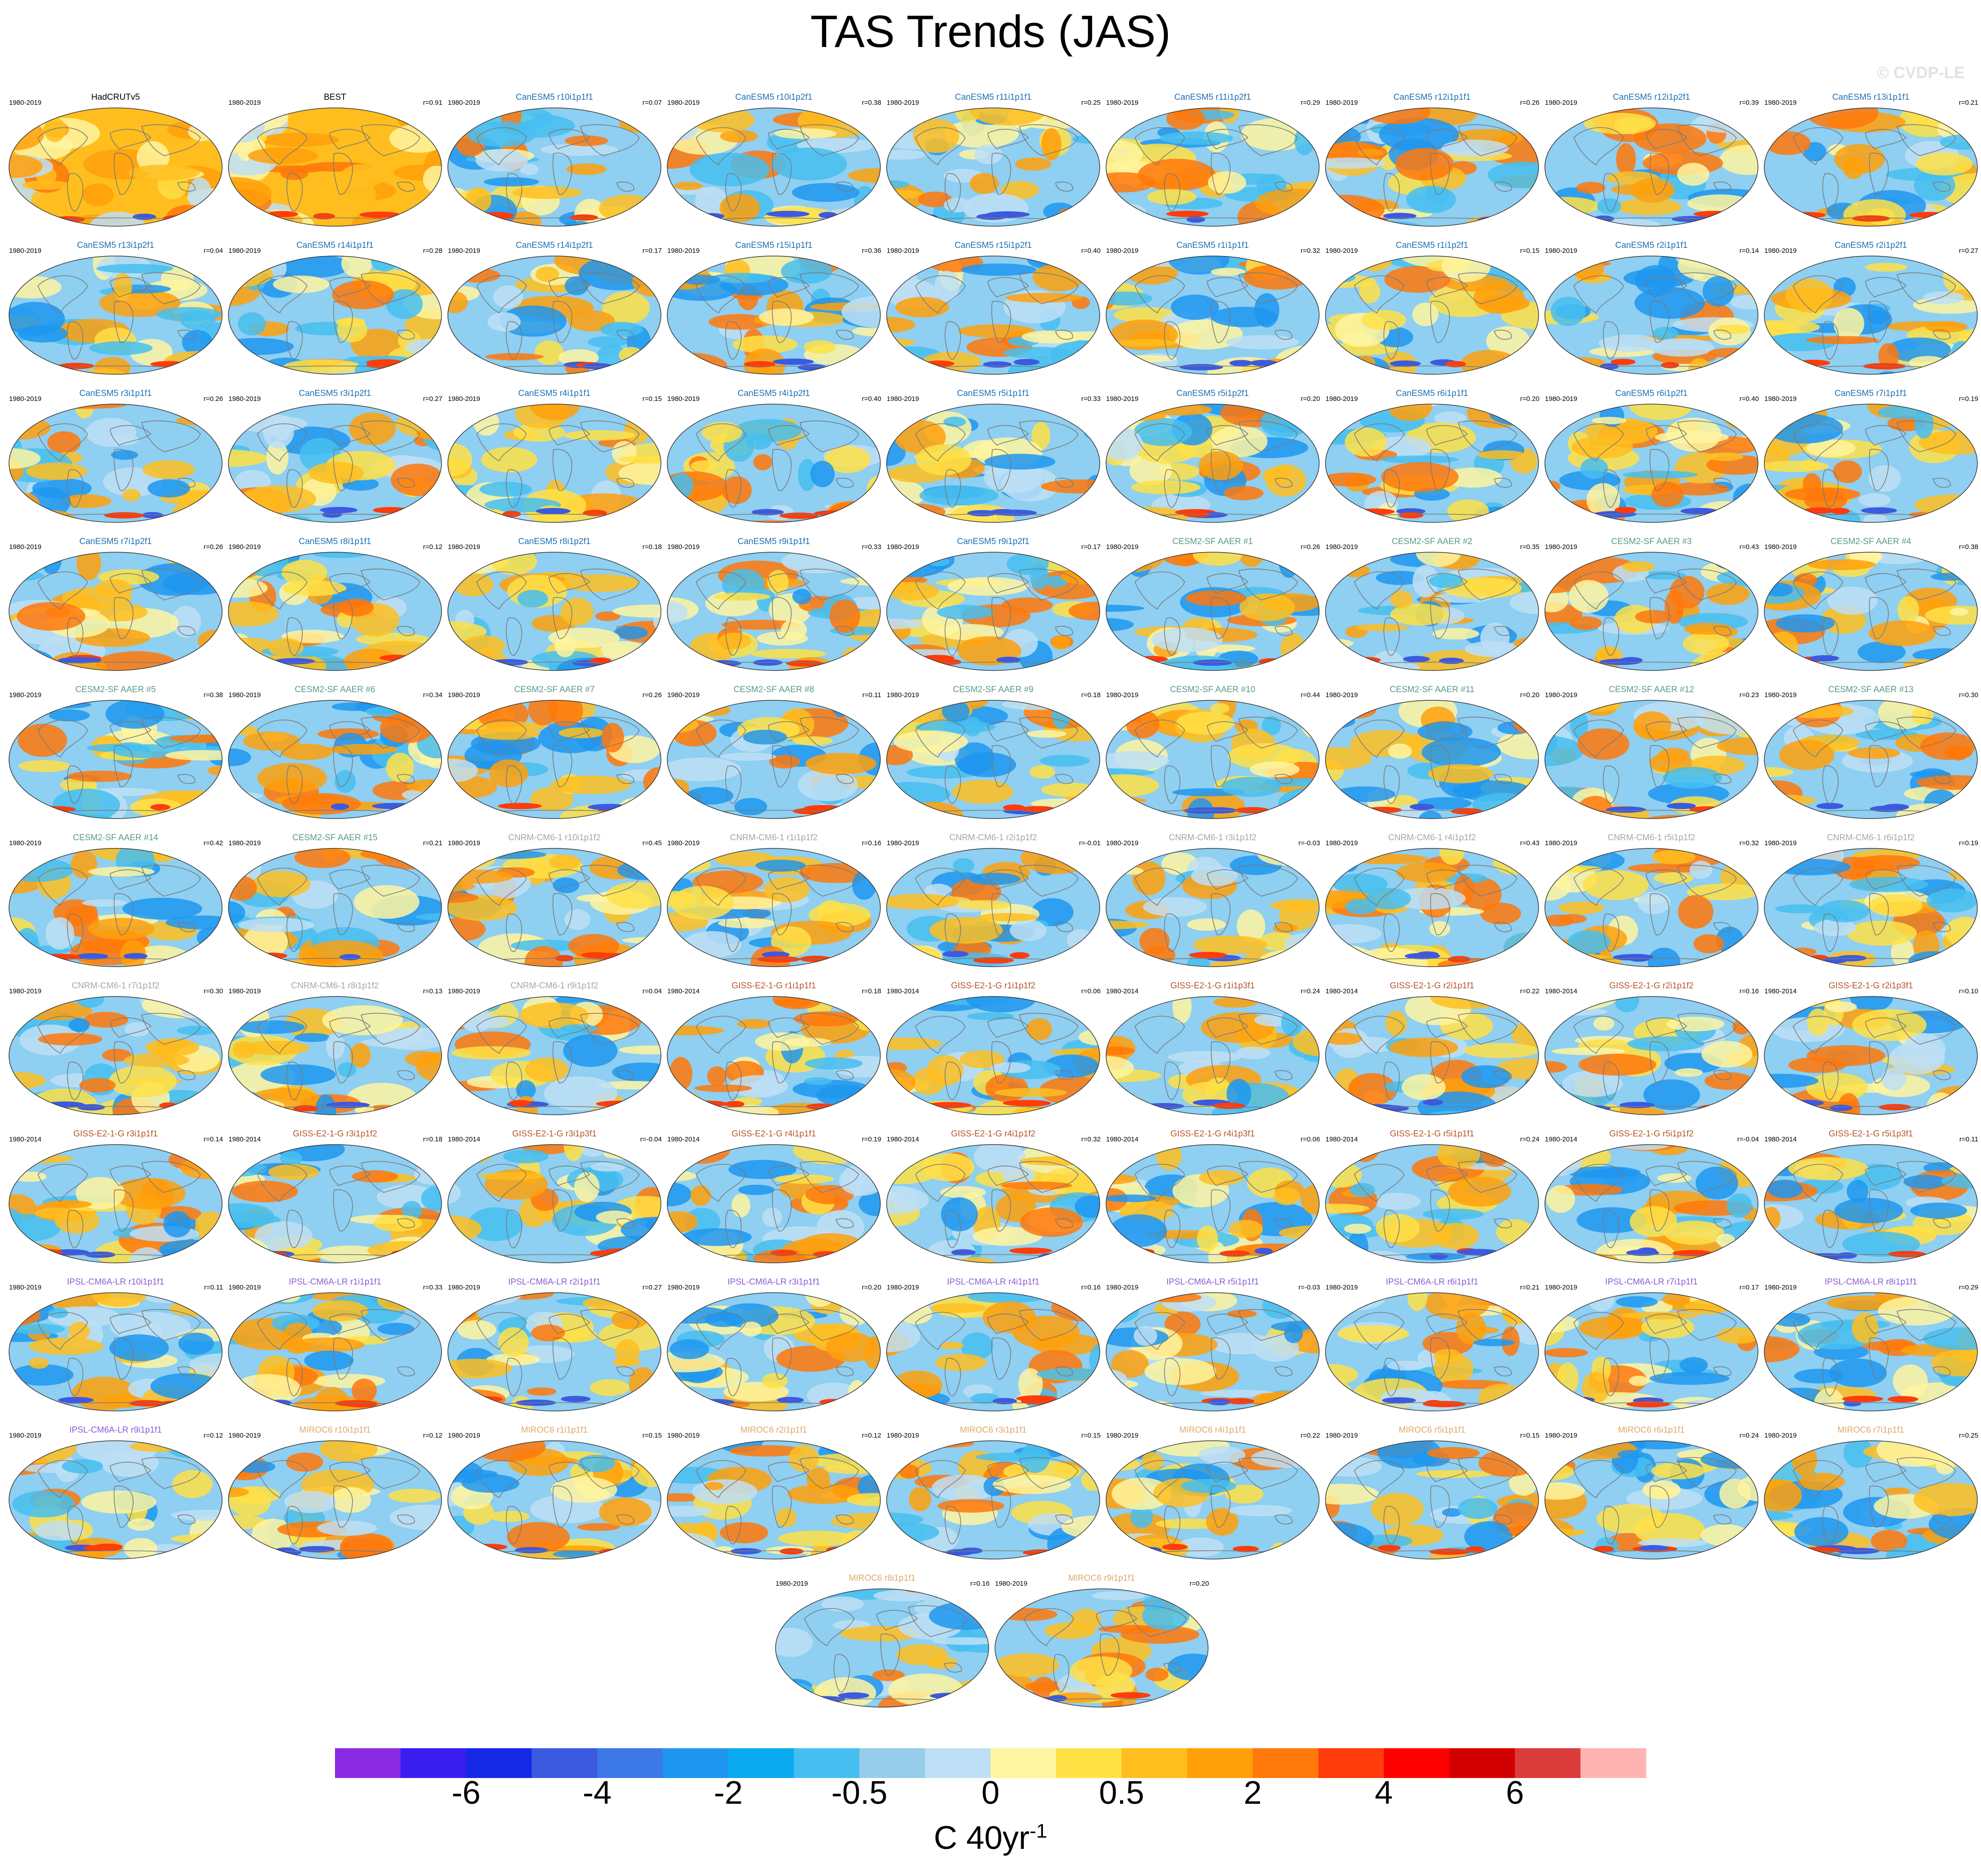  Describe the element at coordinates (115, 167) in the screenshot. I see `map-panel: HadCRUTv5 1980-2019` at that location.